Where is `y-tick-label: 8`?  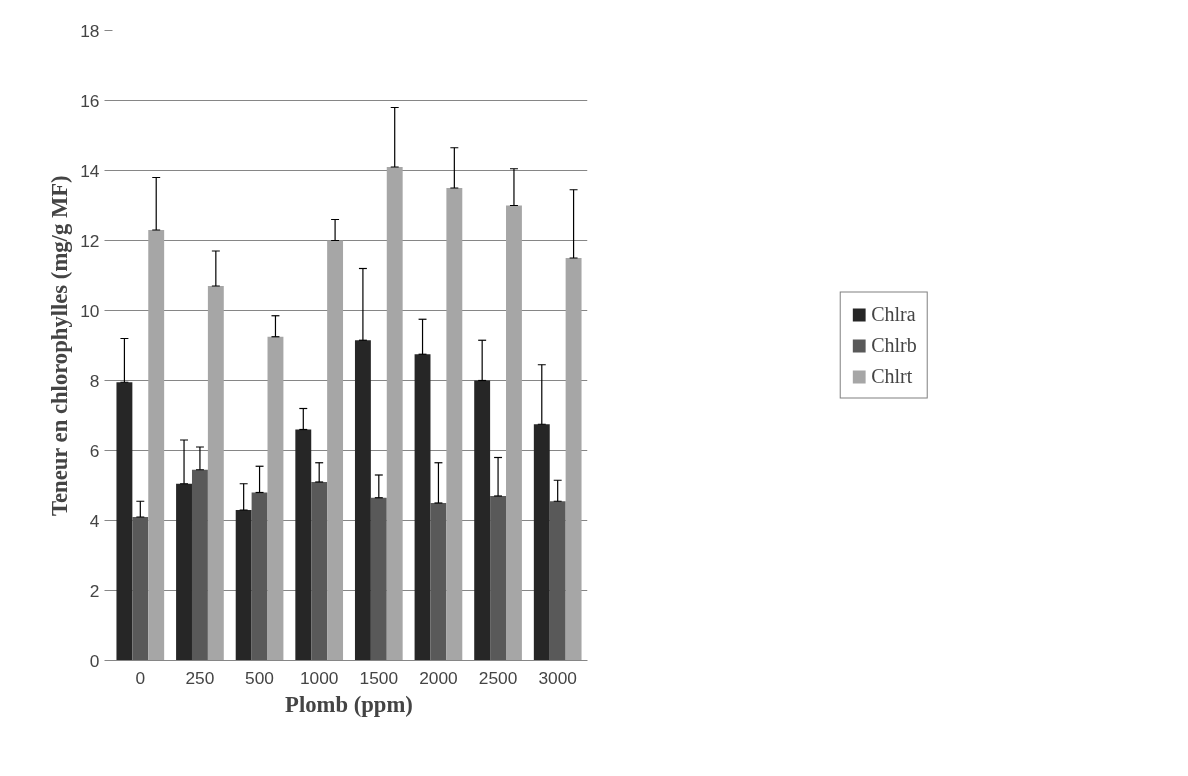 y-tick-label: 8 is located at coordinates (94, 380).